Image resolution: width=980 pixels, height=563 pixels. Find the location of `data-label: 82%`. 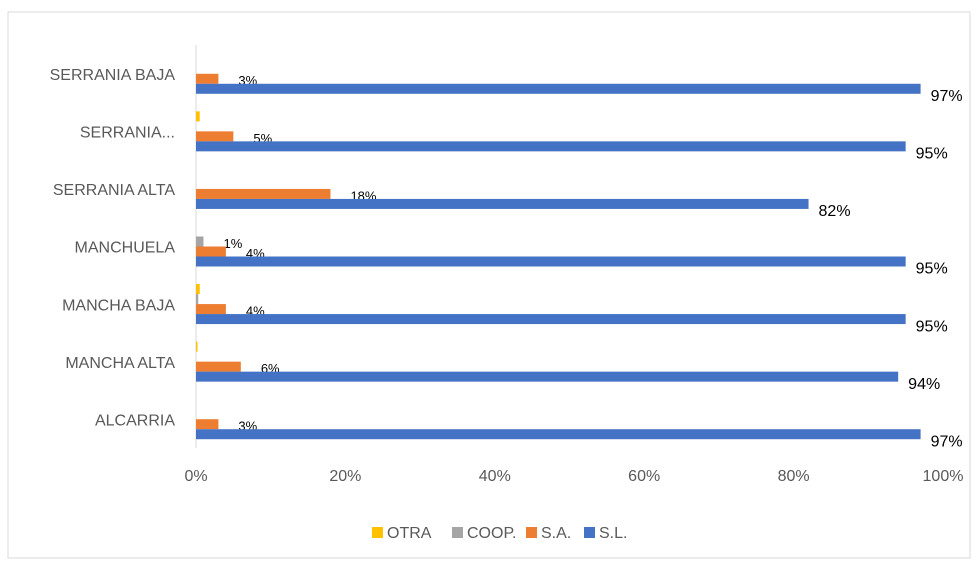

data-label: 82% is located at coordinates (835, 211).